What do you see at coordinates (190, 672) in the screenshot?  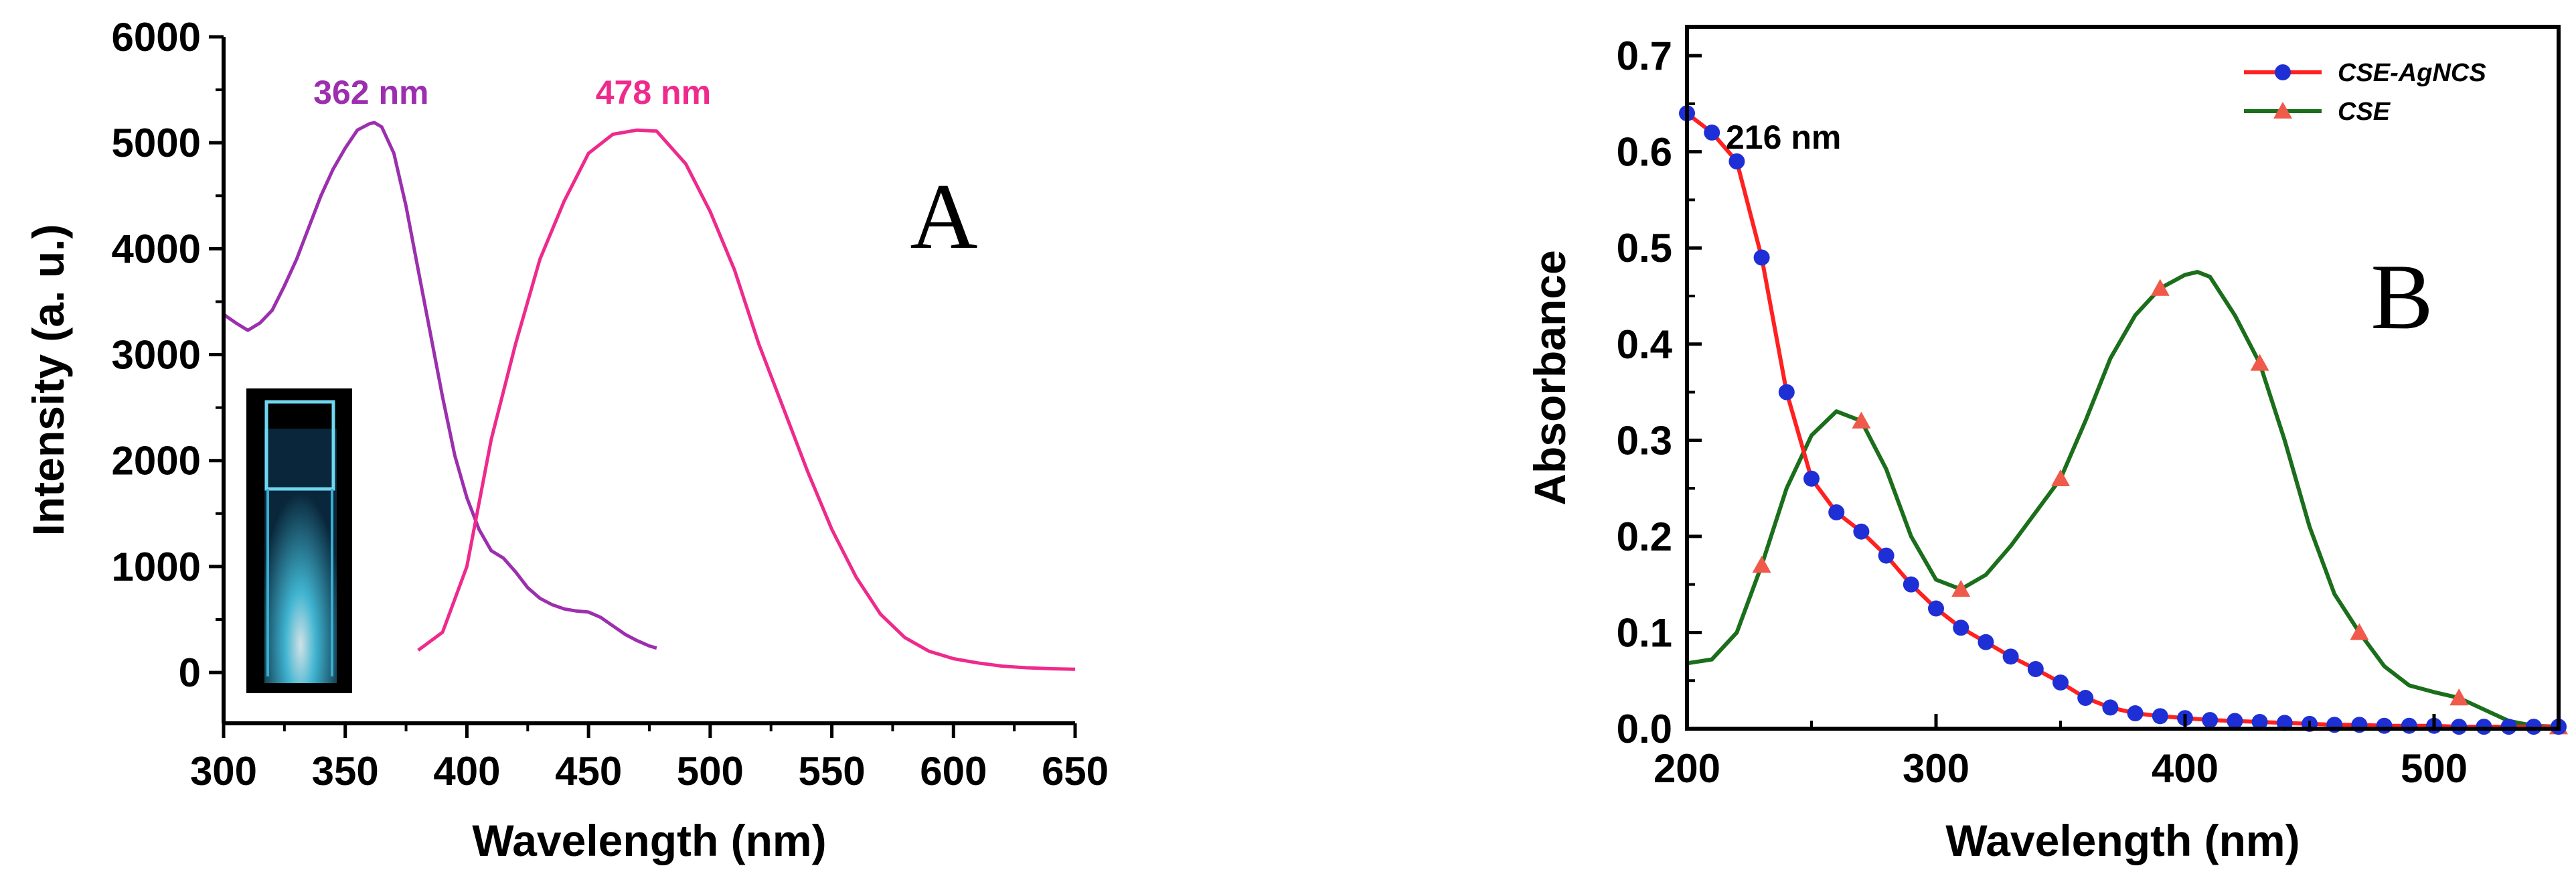 I see `y-tick-label: 0` at bounding box center [190, 672].